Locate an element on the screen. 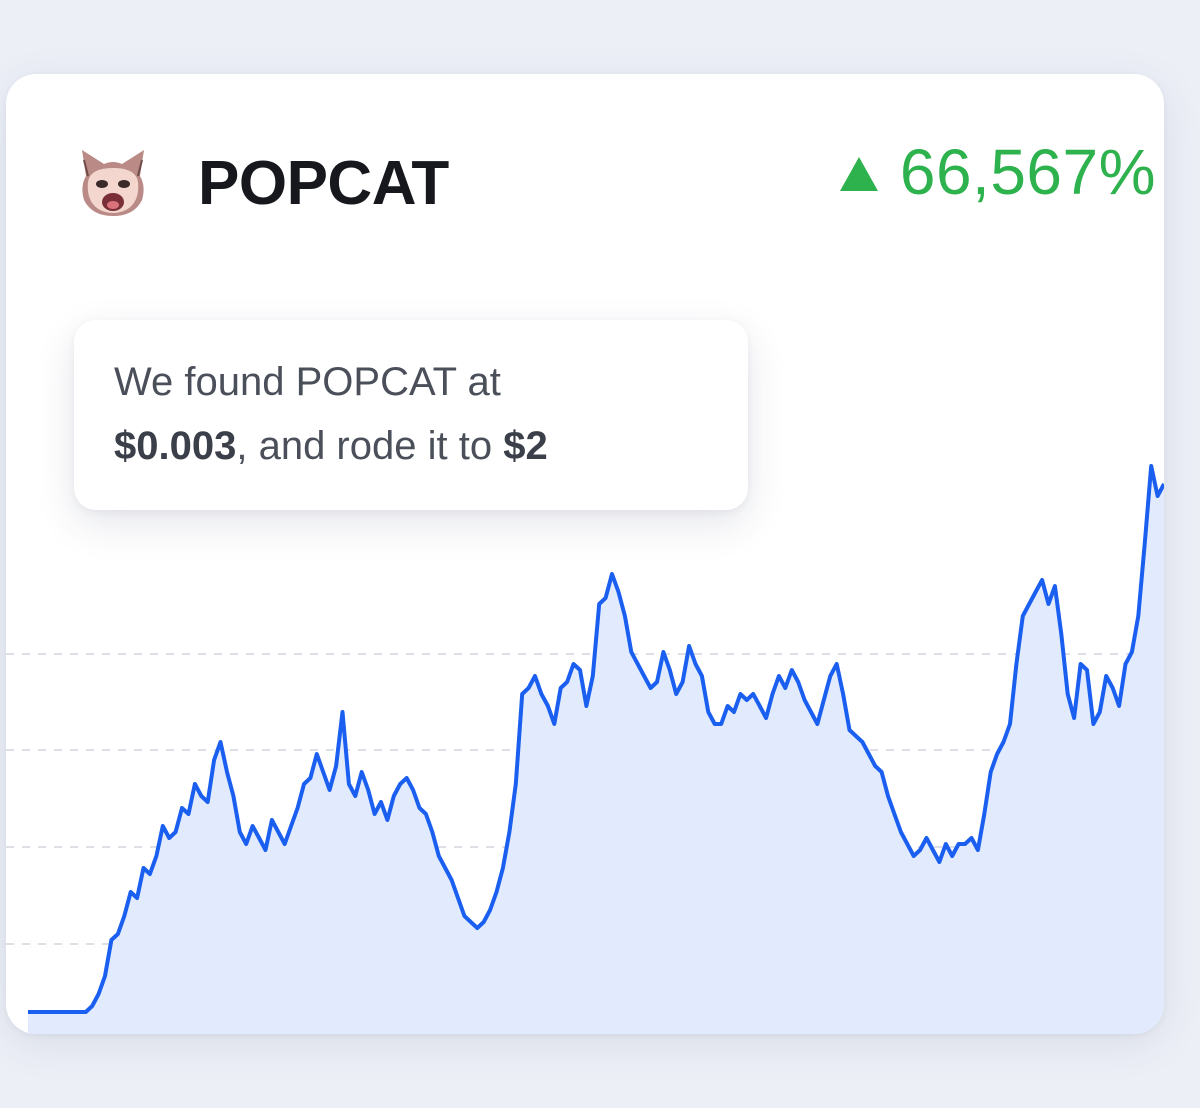 The height and width of the screenshot is (1108, 1200). price-change: 66,567% is located at coordinates (997, 172).